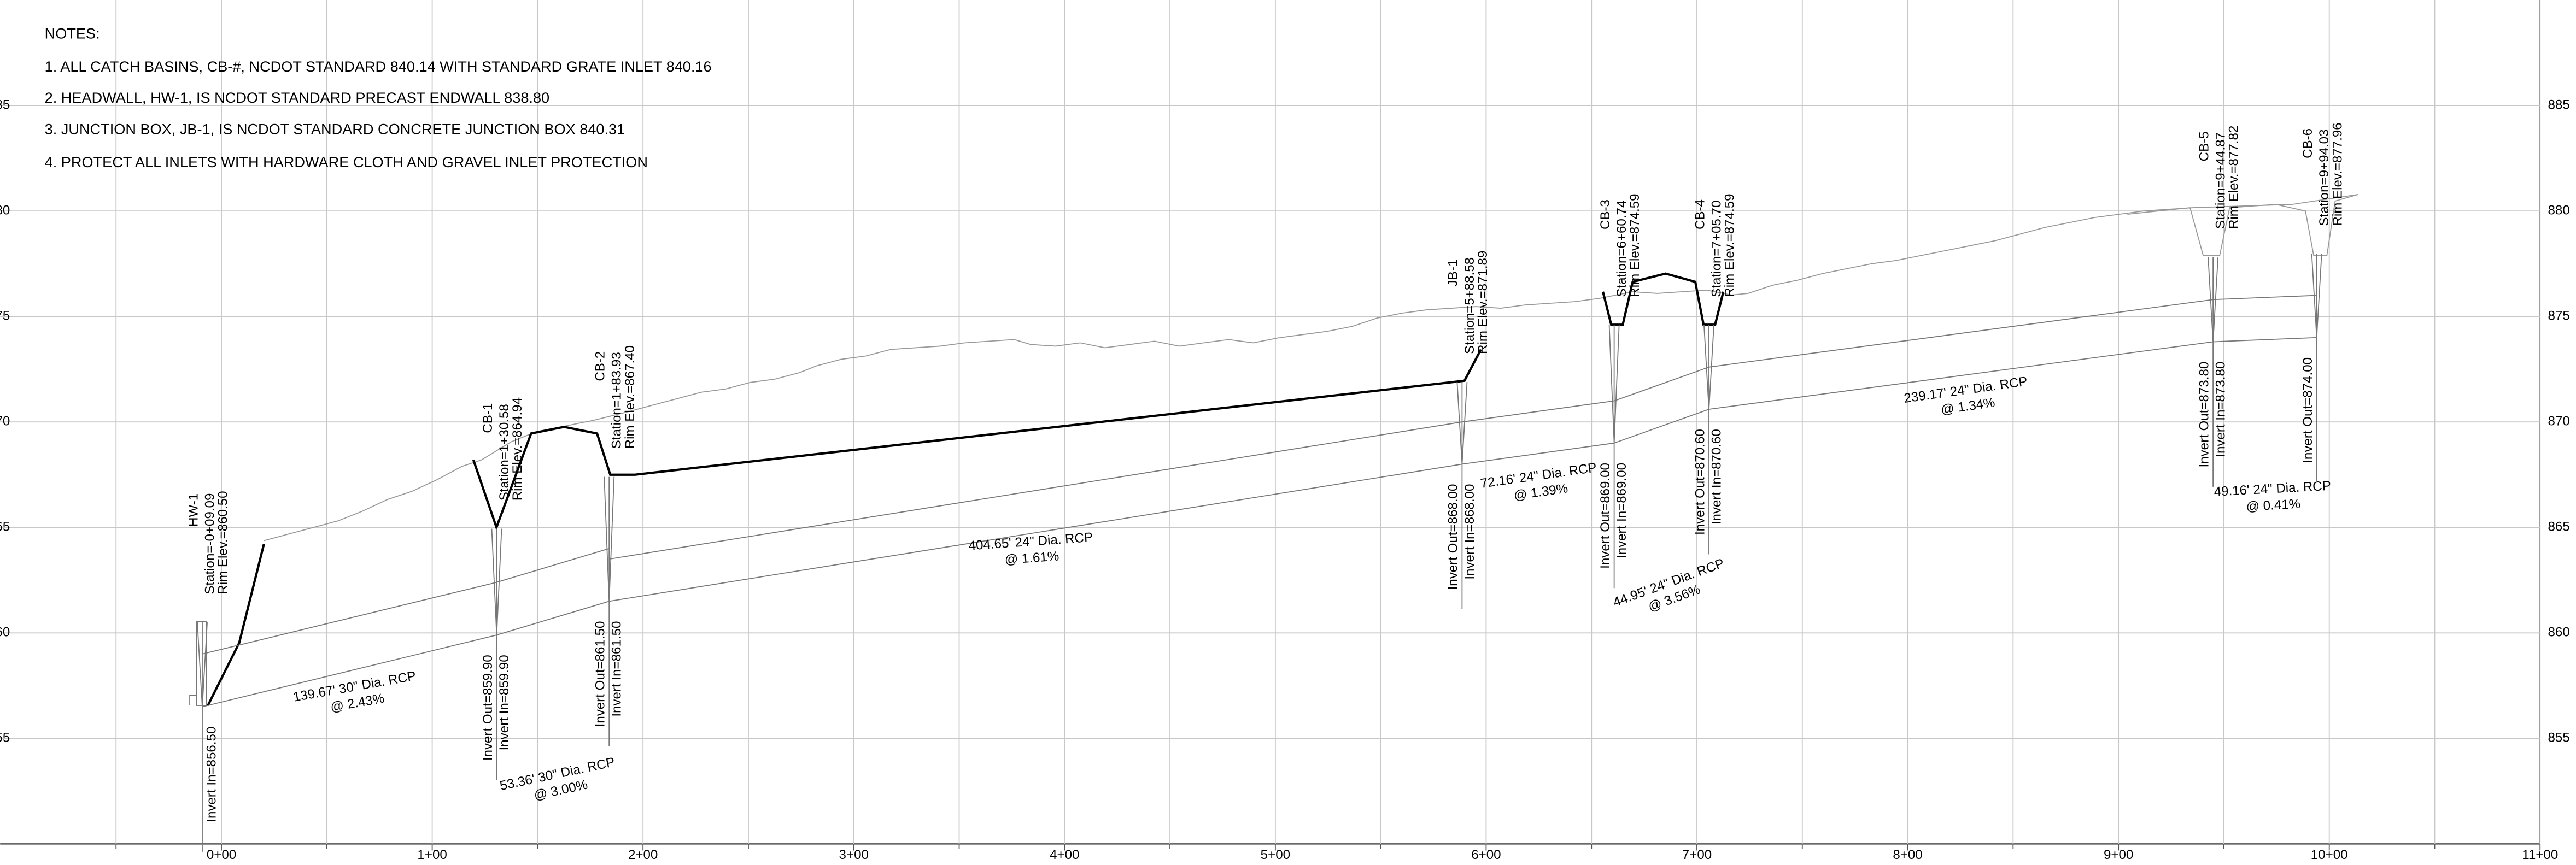 The height and width of the screenshot is (865, 2576). I want to click on x-tick-label: 9+00, so click(2118, 855).